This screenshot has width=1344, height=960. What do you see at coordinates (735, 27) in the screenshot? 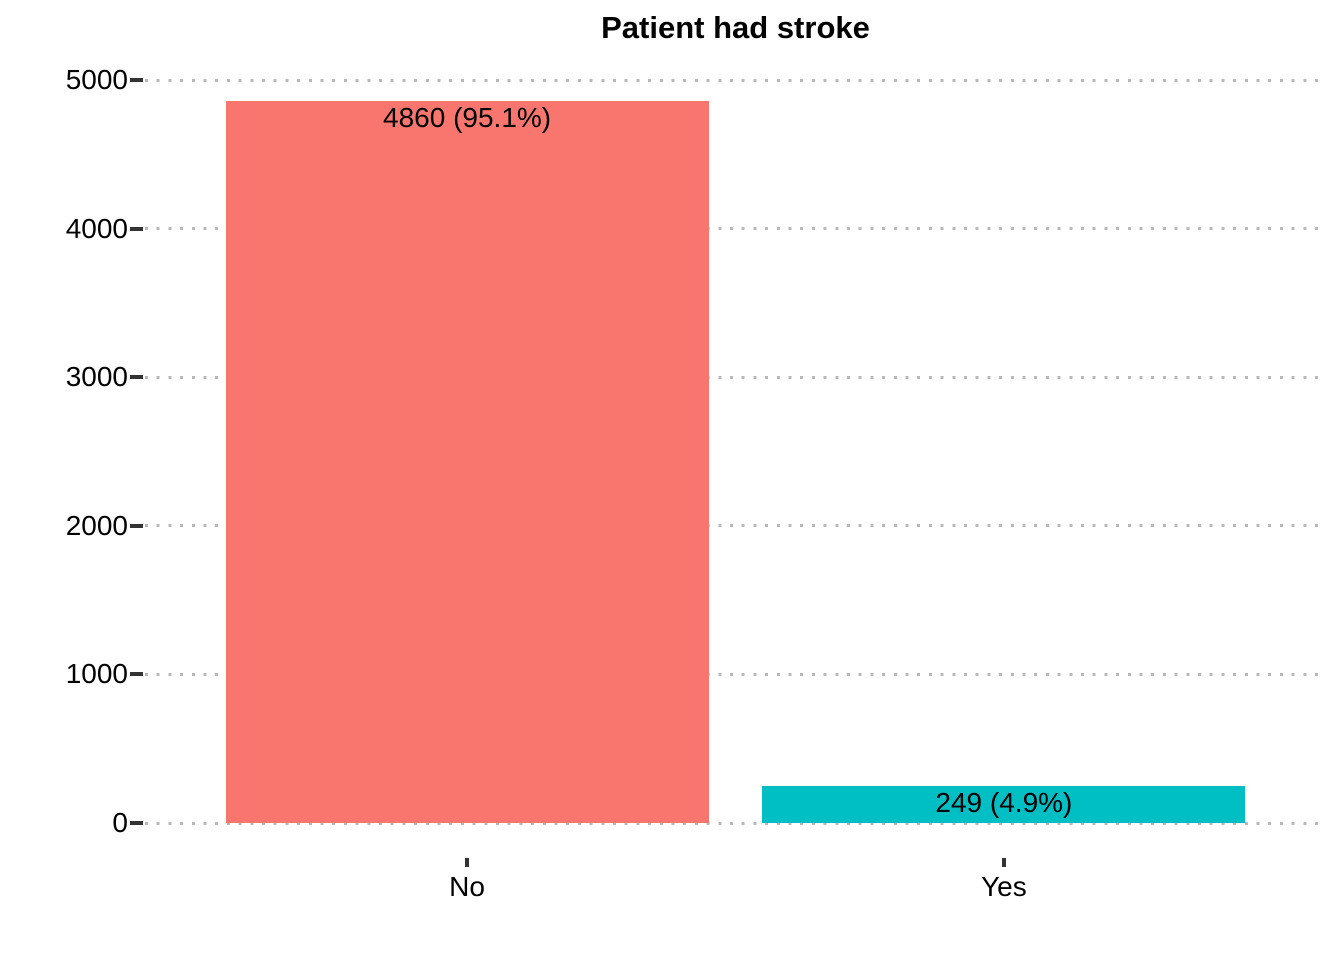
I see `chart-title: Patient had stroke` at bounding box center [735, 27].